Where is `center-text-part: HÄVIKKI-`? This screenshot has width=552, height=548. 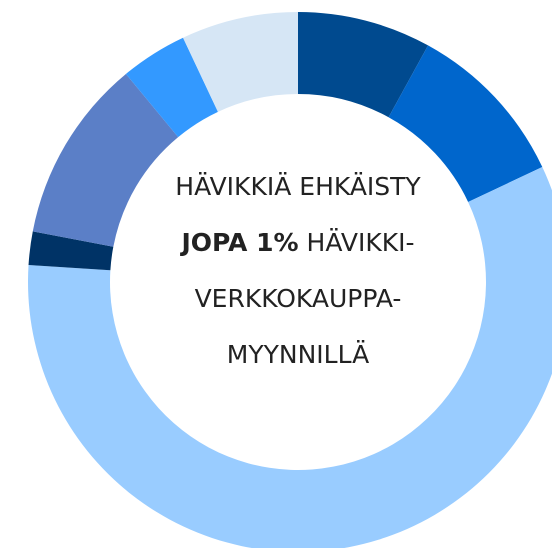 center-text-part: HÄVIKKI- is located at coordinates (361, 242).